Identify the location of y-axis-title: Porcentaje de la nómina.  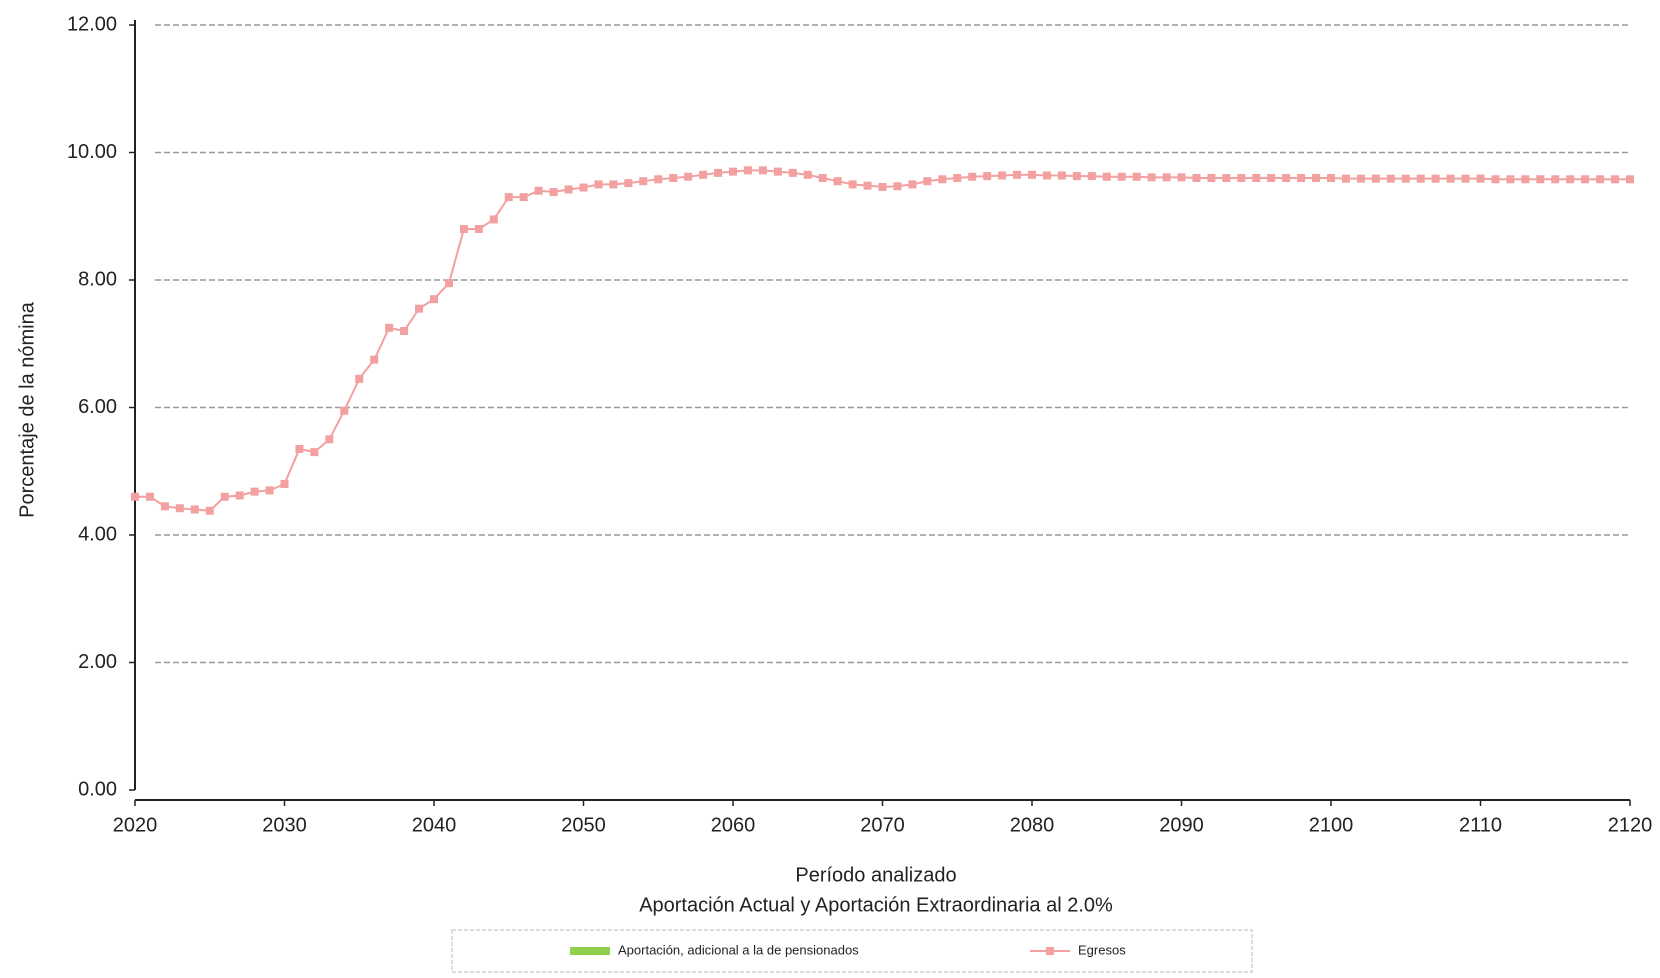
(27, 409).